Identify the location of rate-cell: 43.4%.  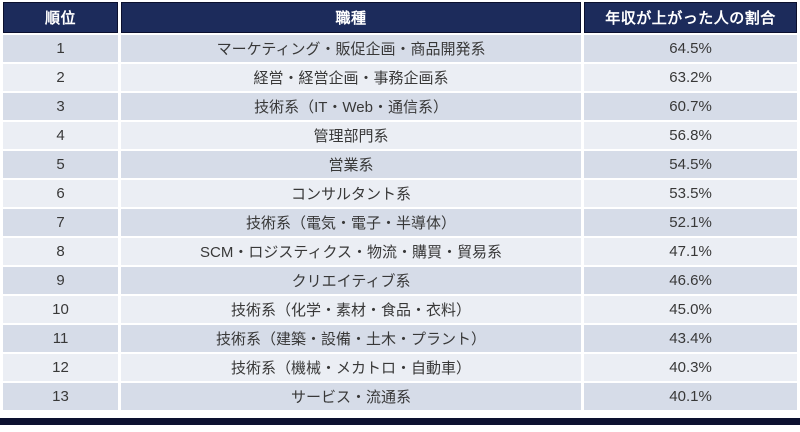
(690, 338).